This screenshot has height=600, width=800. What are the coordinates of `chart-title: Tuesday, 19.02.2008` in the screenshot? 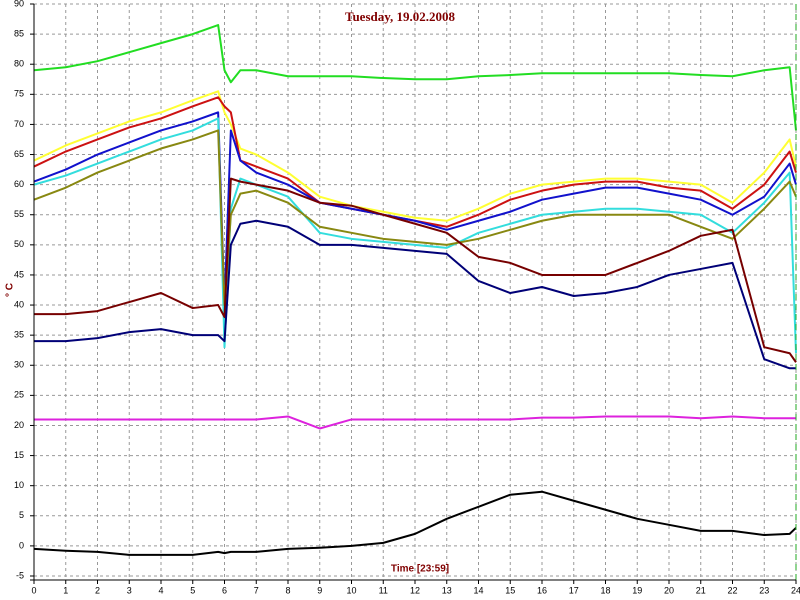 It's located at (400, 16).